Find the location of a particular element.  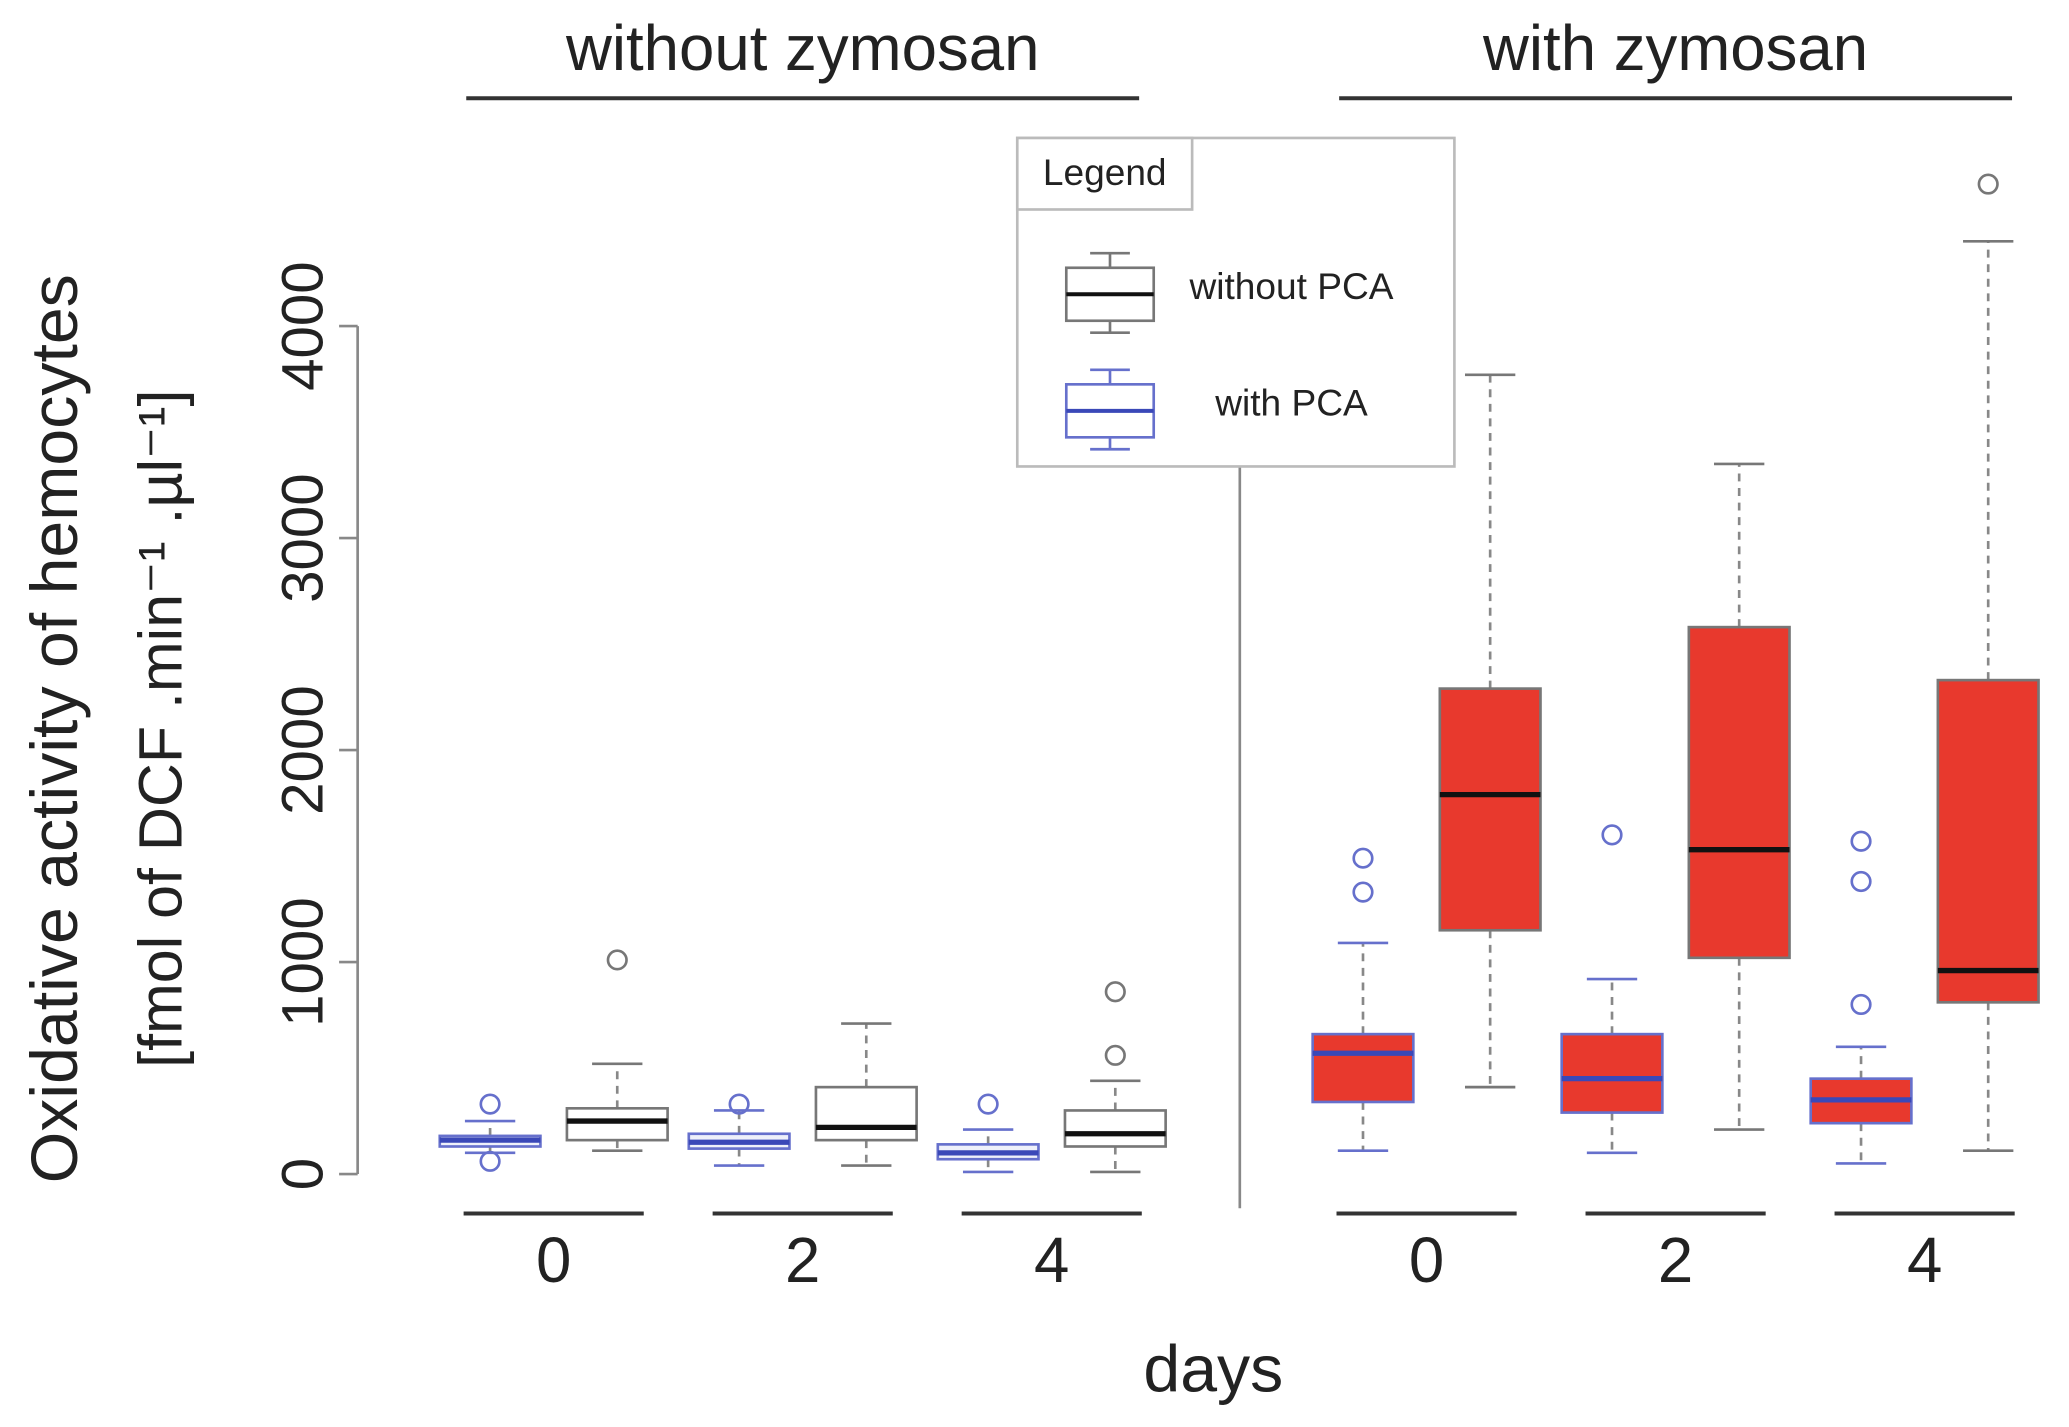

legend-title: Legend is located at coordinates (1105, 172).